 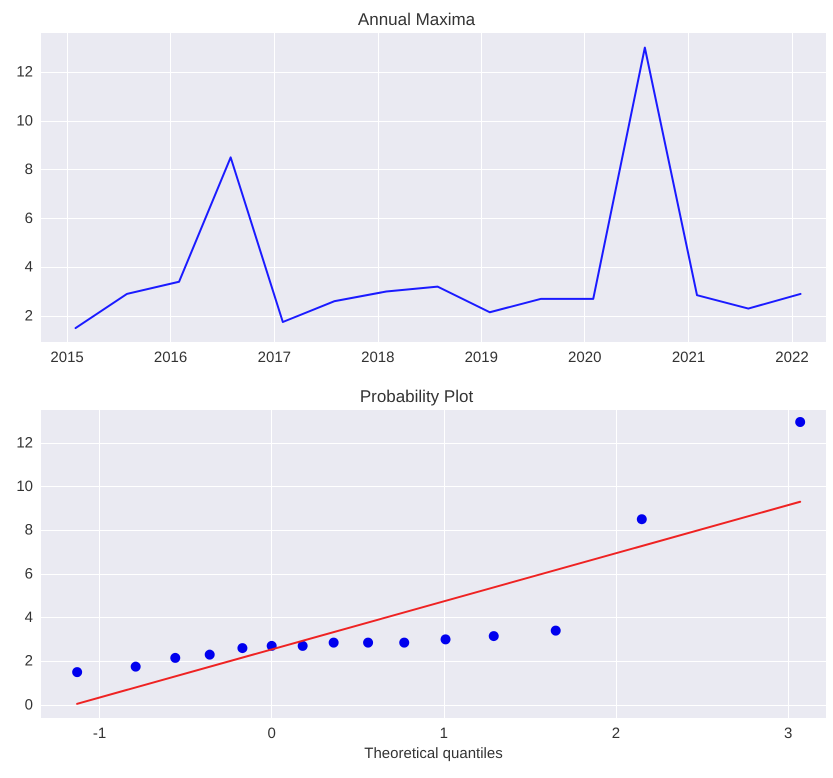 What do you see at coordinates (272, 733) in the screenshot?
I see `x-tick-label: 0` at bounding box center [272, 733].